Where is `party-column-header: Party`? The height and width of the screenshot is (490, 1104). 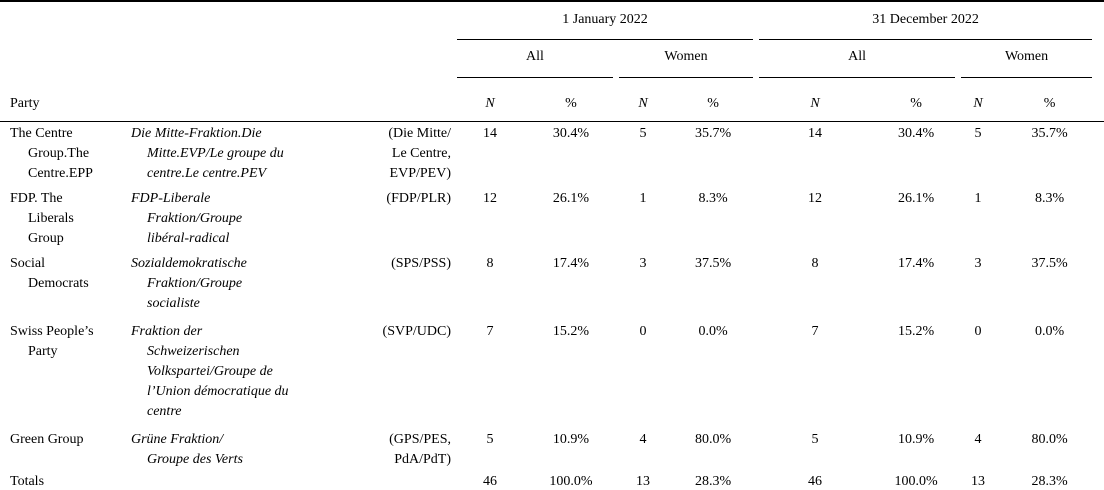 party-column-header: Party is located at coordinates (228, 61).